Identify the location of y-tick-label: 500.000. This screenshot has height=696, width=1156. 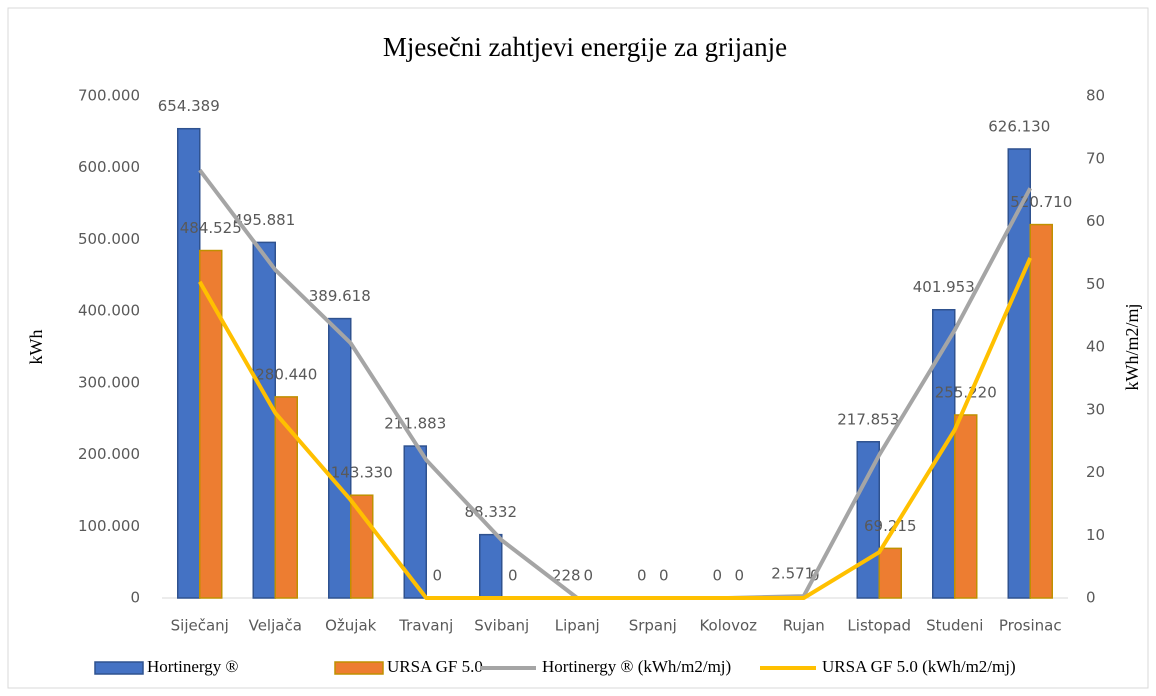
(109, 239).